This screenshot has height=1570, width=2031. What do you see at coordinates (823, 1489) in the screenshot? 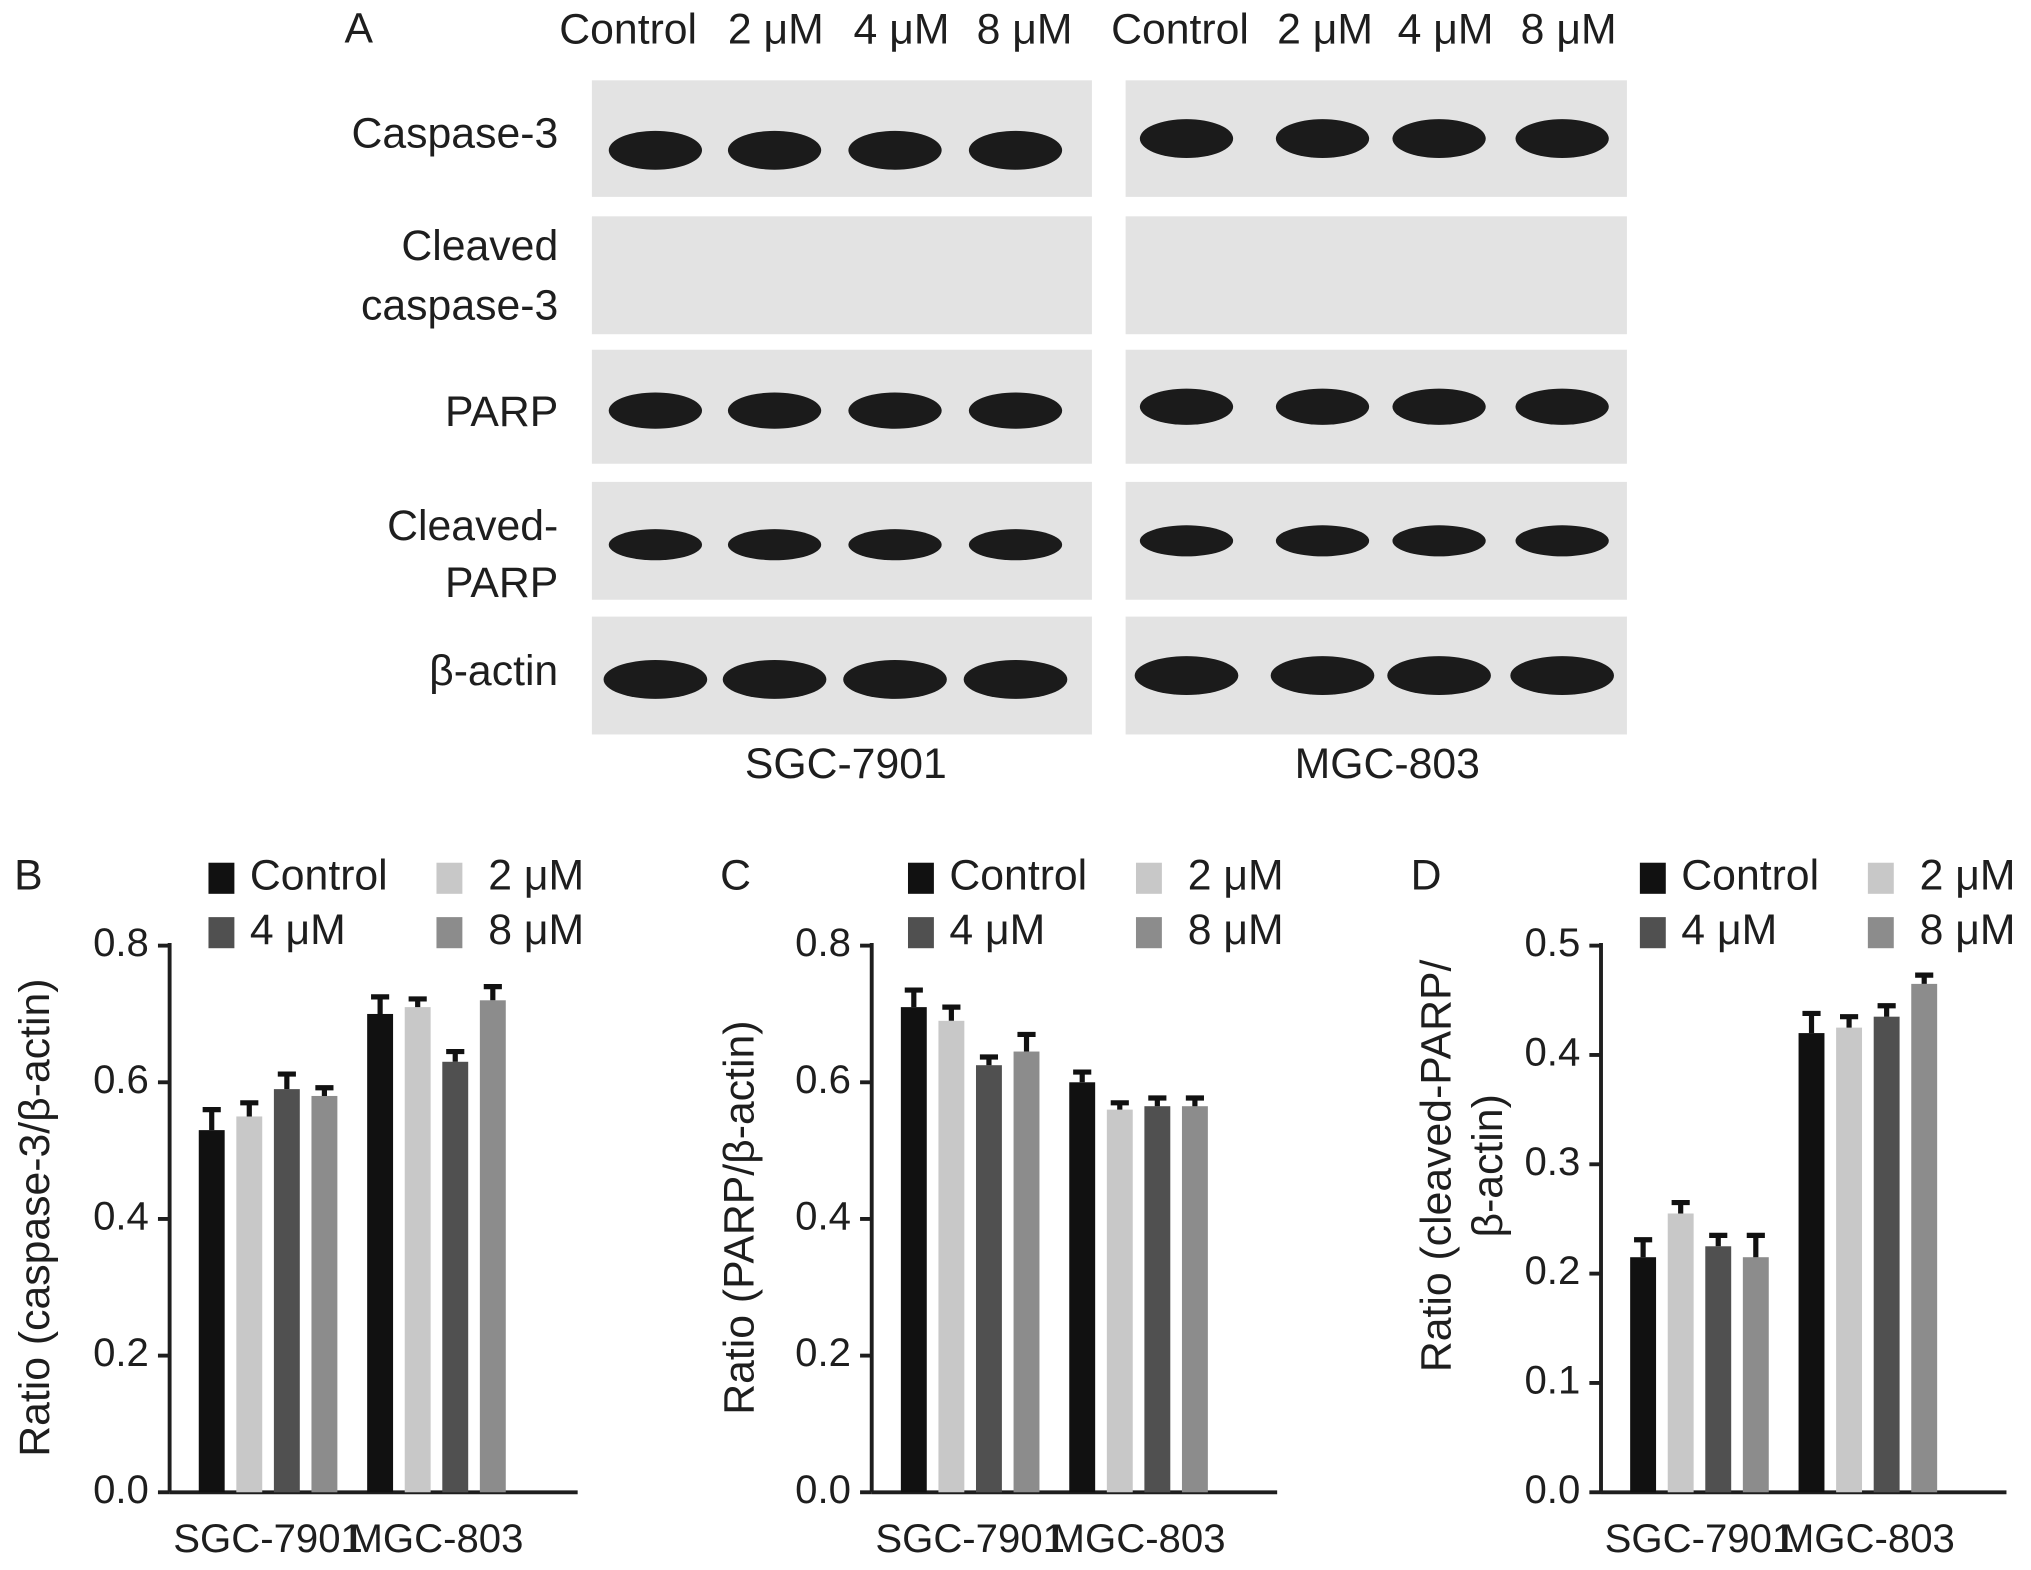
I see `y-tick-label: 0.0` at bounding box center [823, 1489].